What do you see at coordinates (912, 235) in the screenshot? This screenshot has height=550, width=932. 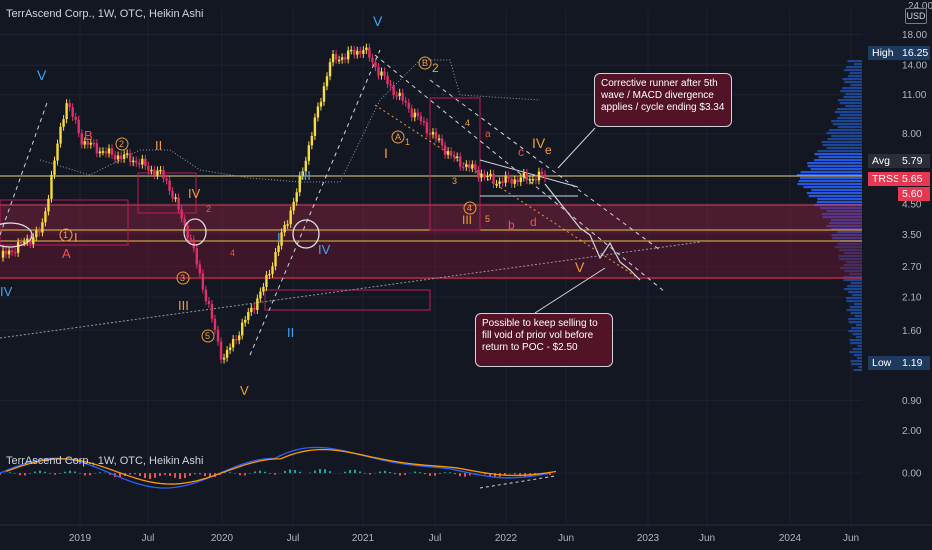 I see `price-tick: 3.50` at bounding box center [912, 235].